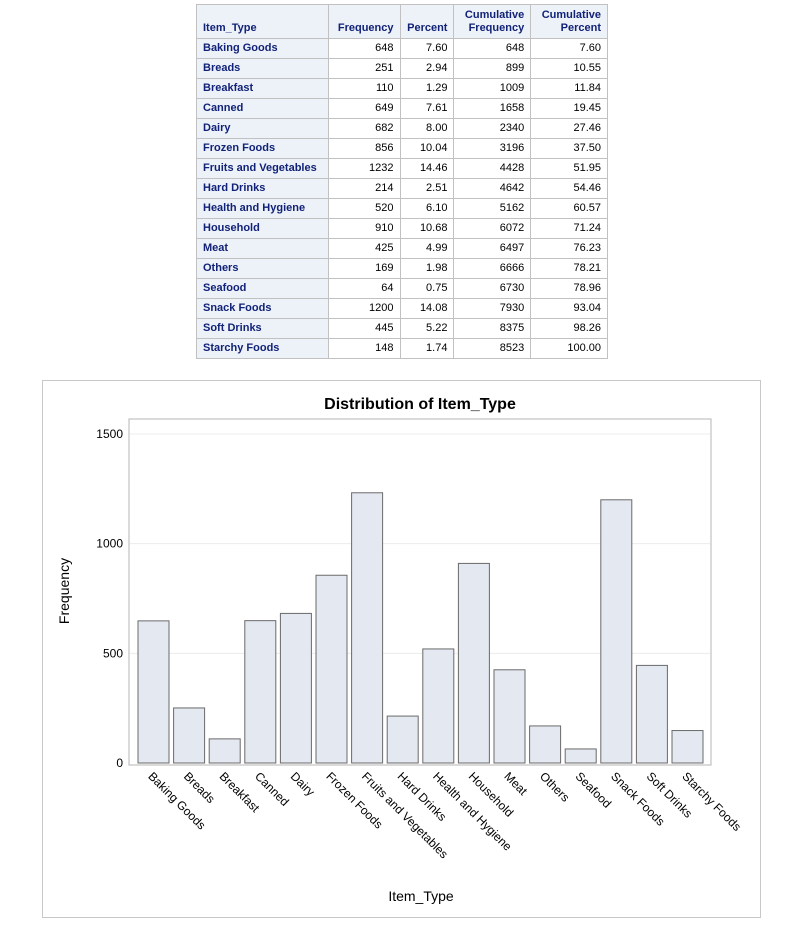 The height and width of the screenshot is (934, 797). Describe the element at coordinates (427, 228) in the screenshot. I see `cell-percent: 10.68` at that location.